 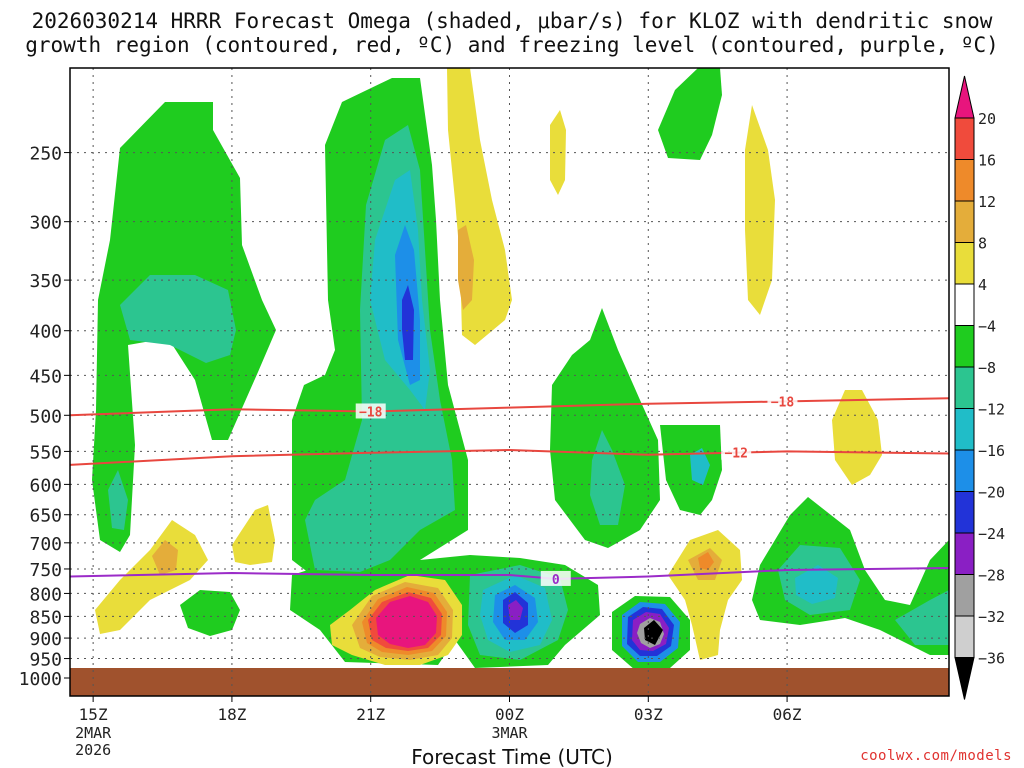 I want to click on colorbar-label-2: 12, so click(x=987, y=202).